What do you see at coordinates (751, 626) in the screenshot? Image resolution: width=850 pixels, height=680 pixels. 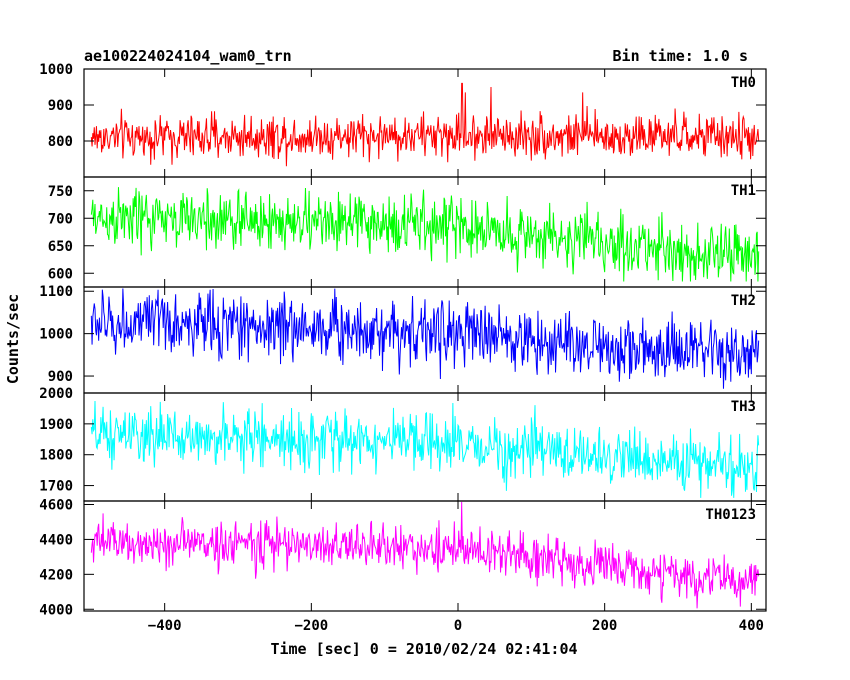 I see `x-tick-label: 400` at bounding box center [751, 626].